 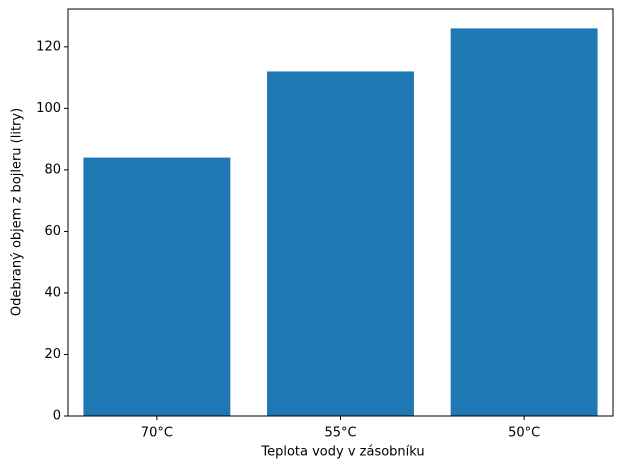 I want to click on y-axis-label: Odebraný objem z bojleru (litry), so click(x=17, y=212).